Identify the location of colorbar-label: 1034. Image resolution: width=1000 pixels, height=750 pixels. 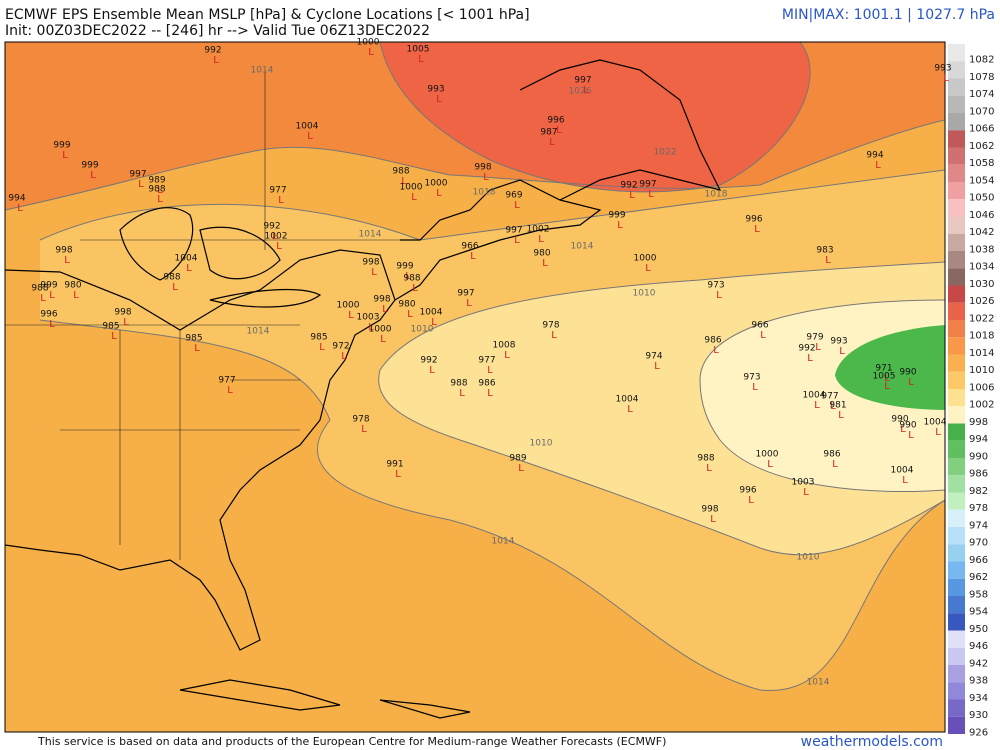
(981, 267).